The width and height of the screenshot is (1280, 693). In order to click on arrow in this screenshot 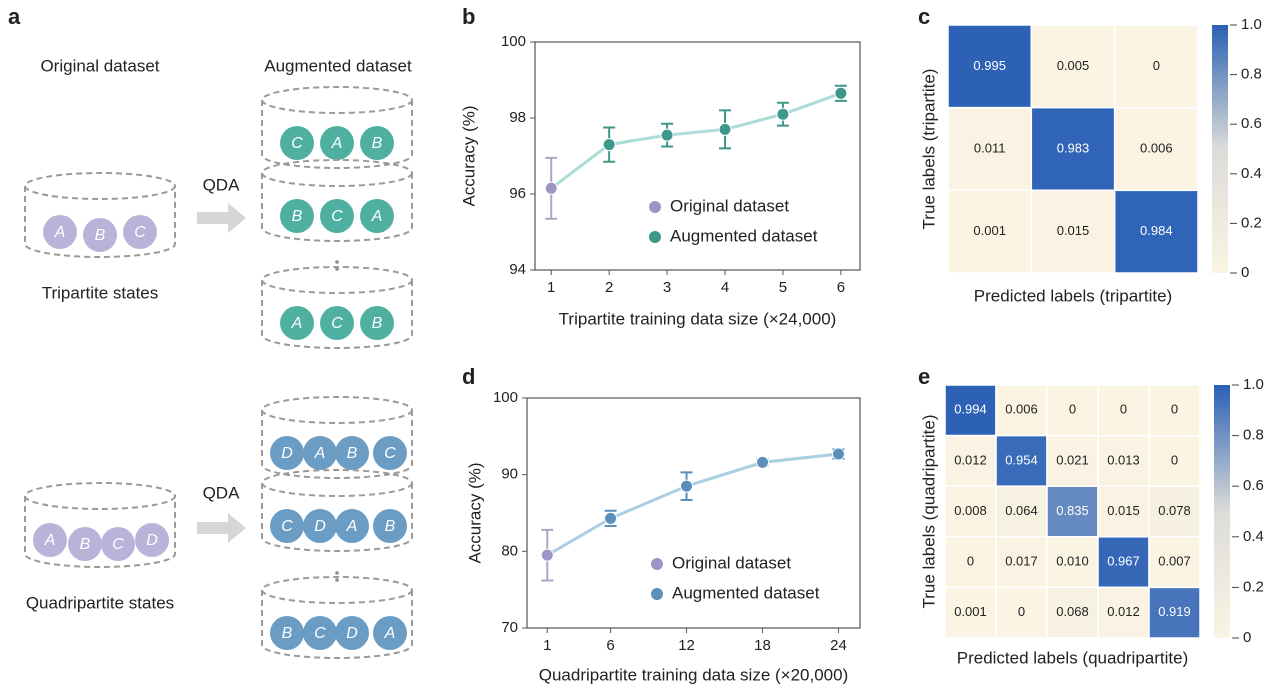, I will do `click(221, 218)`.